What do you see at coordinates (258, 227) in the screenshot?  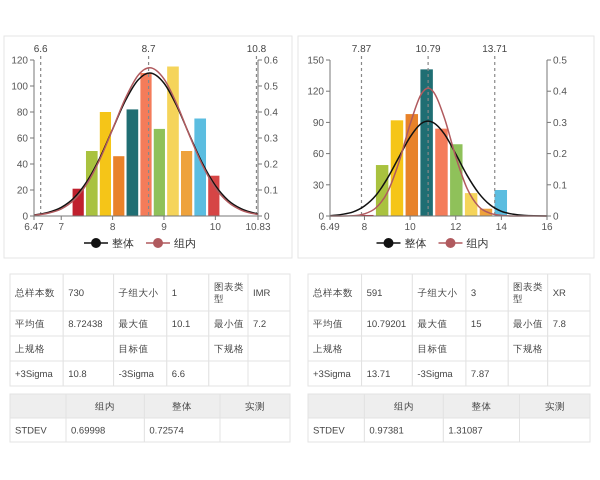 I see `x-tick-label: 10.83` at bounding box center [258, 227].